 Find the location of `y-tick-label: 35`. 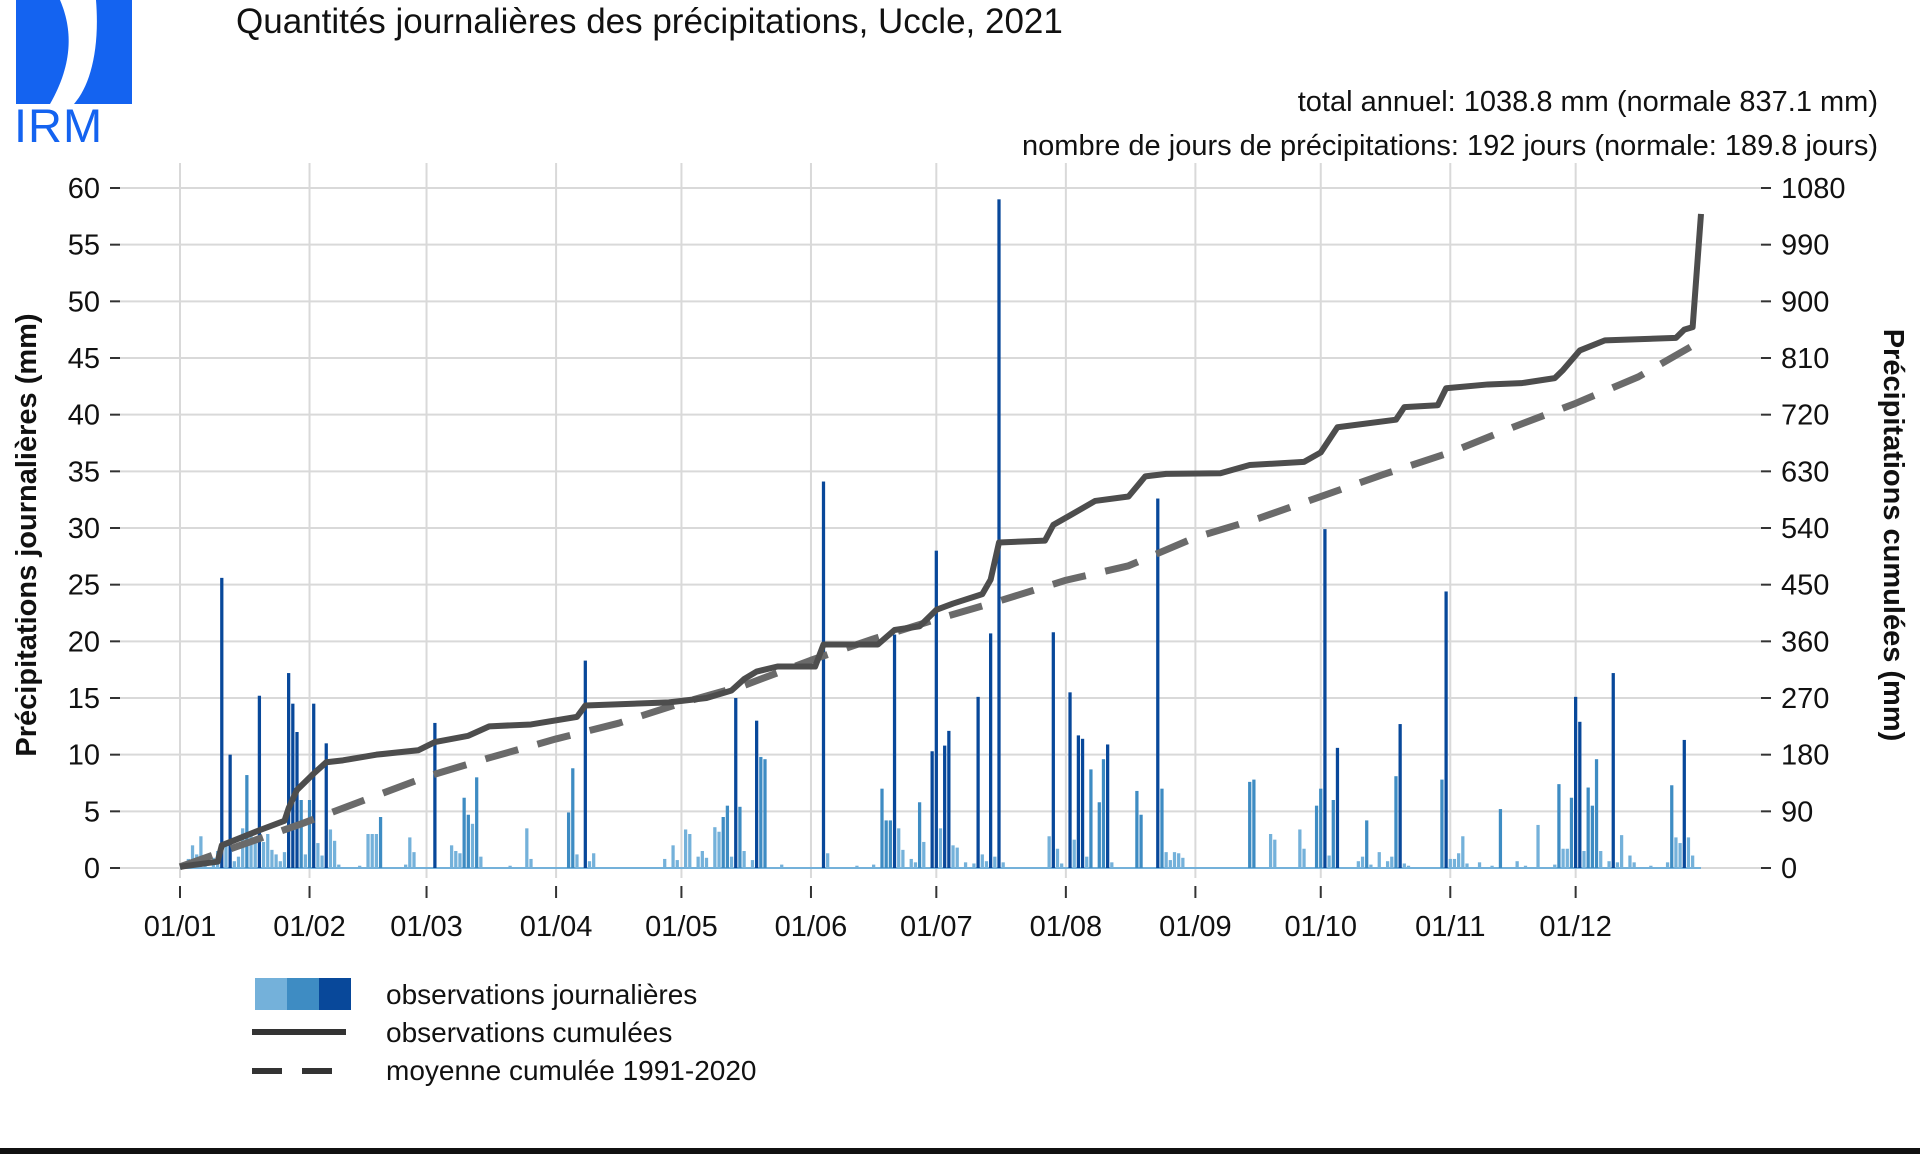

y-tick-label: 35 is located at coordinates (84, 472).